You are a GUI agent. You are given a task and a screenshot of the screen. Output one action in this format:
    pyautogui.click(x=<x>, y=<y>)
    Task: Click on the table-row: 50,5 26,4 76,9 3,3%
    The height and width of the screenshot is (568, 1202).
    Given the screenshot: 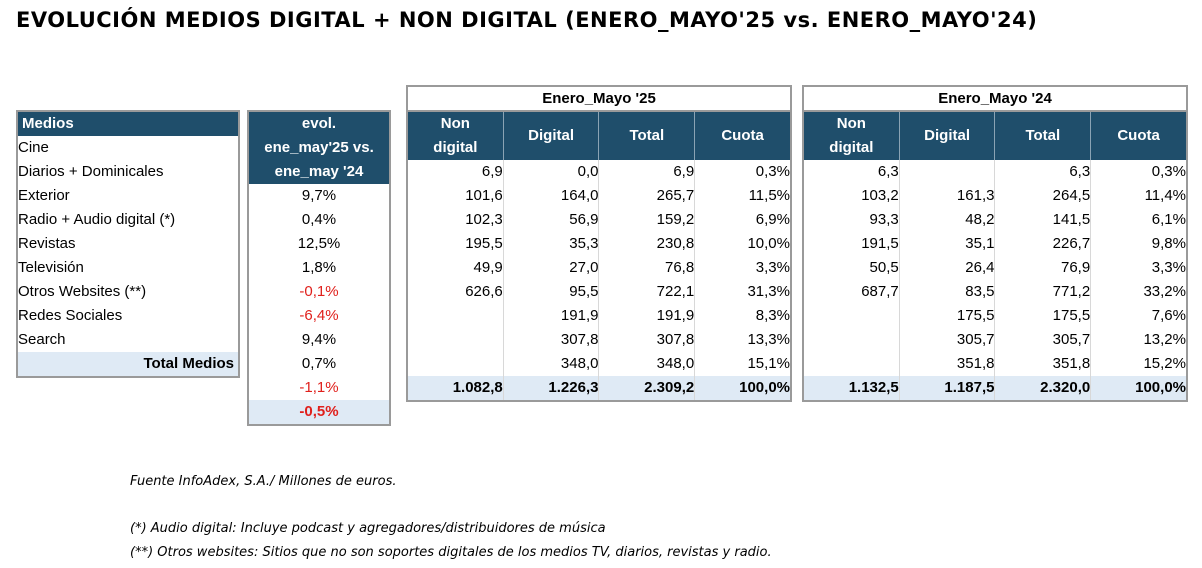 What is the action you would take?
    pyautogui.click(x=995, y=268)
    